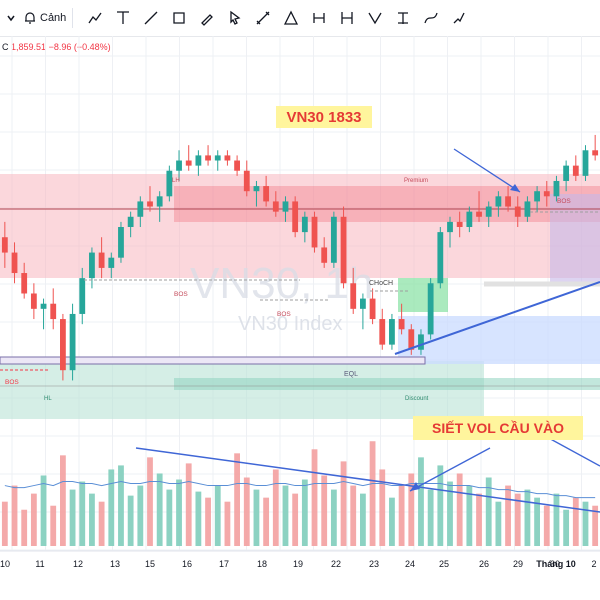  What do you see at coordinates (298, 564) in the screenshot?
I see `time-tick: 19` at bounding box center [298, 564].